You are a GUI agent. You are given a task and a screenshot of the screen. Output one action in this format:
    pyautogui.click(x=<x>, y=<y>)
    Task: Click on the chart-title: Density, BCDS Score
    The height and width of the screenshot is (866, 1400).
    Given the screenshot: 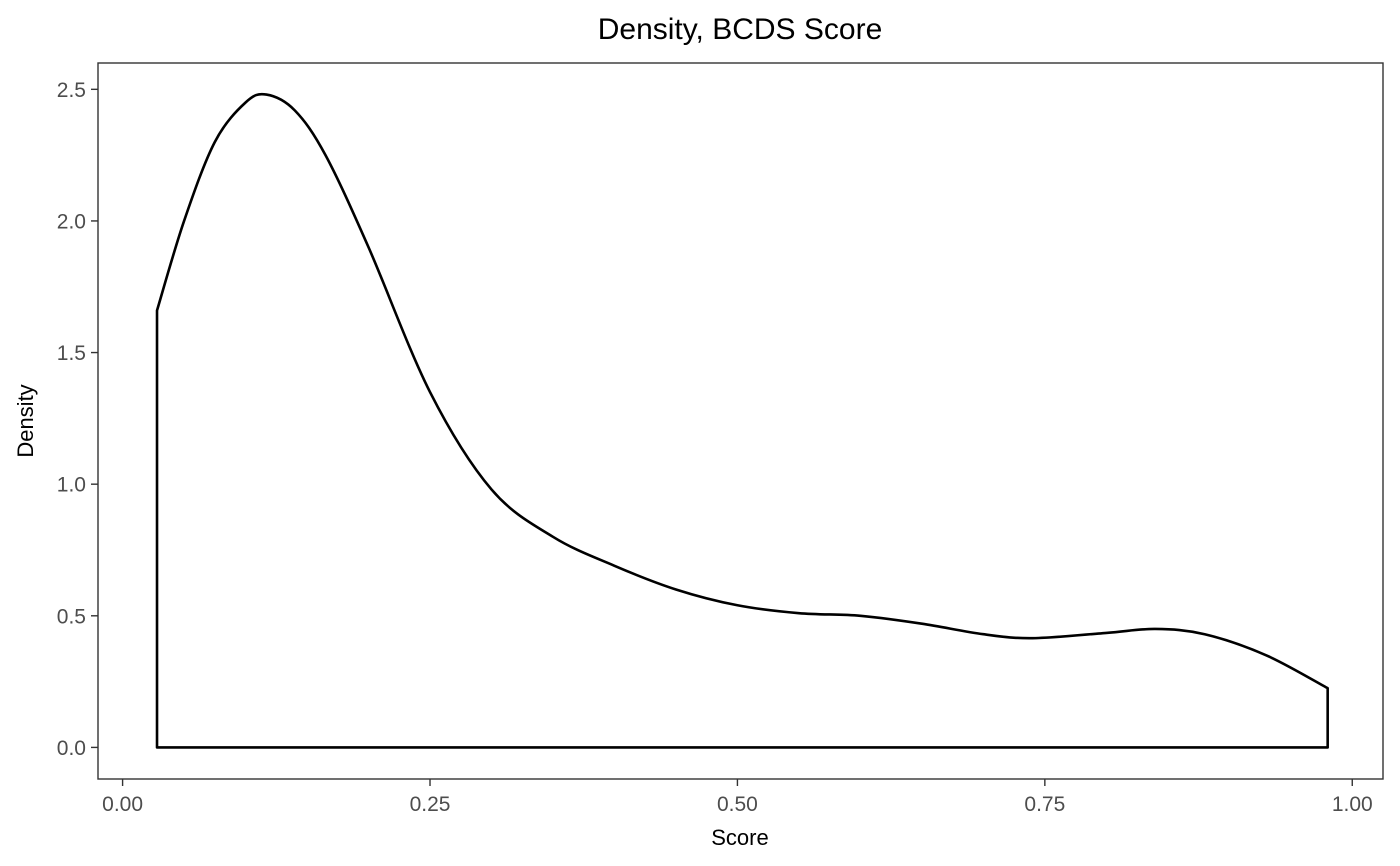 What is the action you would take?
    pyautogui.click(x=740, y=29)
    